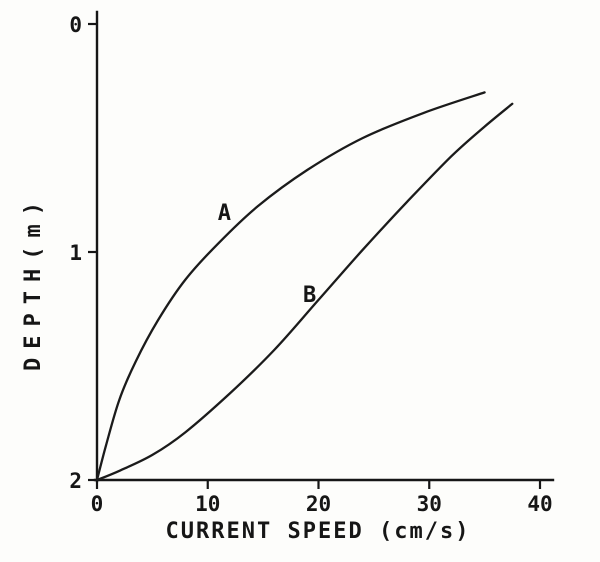 The height and width of the screenshot is (562, 600). Describe the element at coordinates (75, 481) in the screenshot. I see `y-tick-label: 2` at that location.